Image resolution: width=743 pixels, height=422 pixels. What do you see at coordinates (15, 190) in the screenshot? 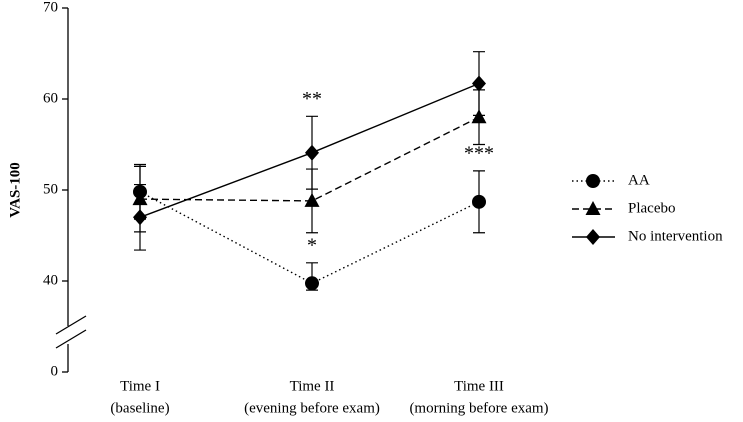
I see `y-axis-label: VAS-100` at bounding box center [15, 190].